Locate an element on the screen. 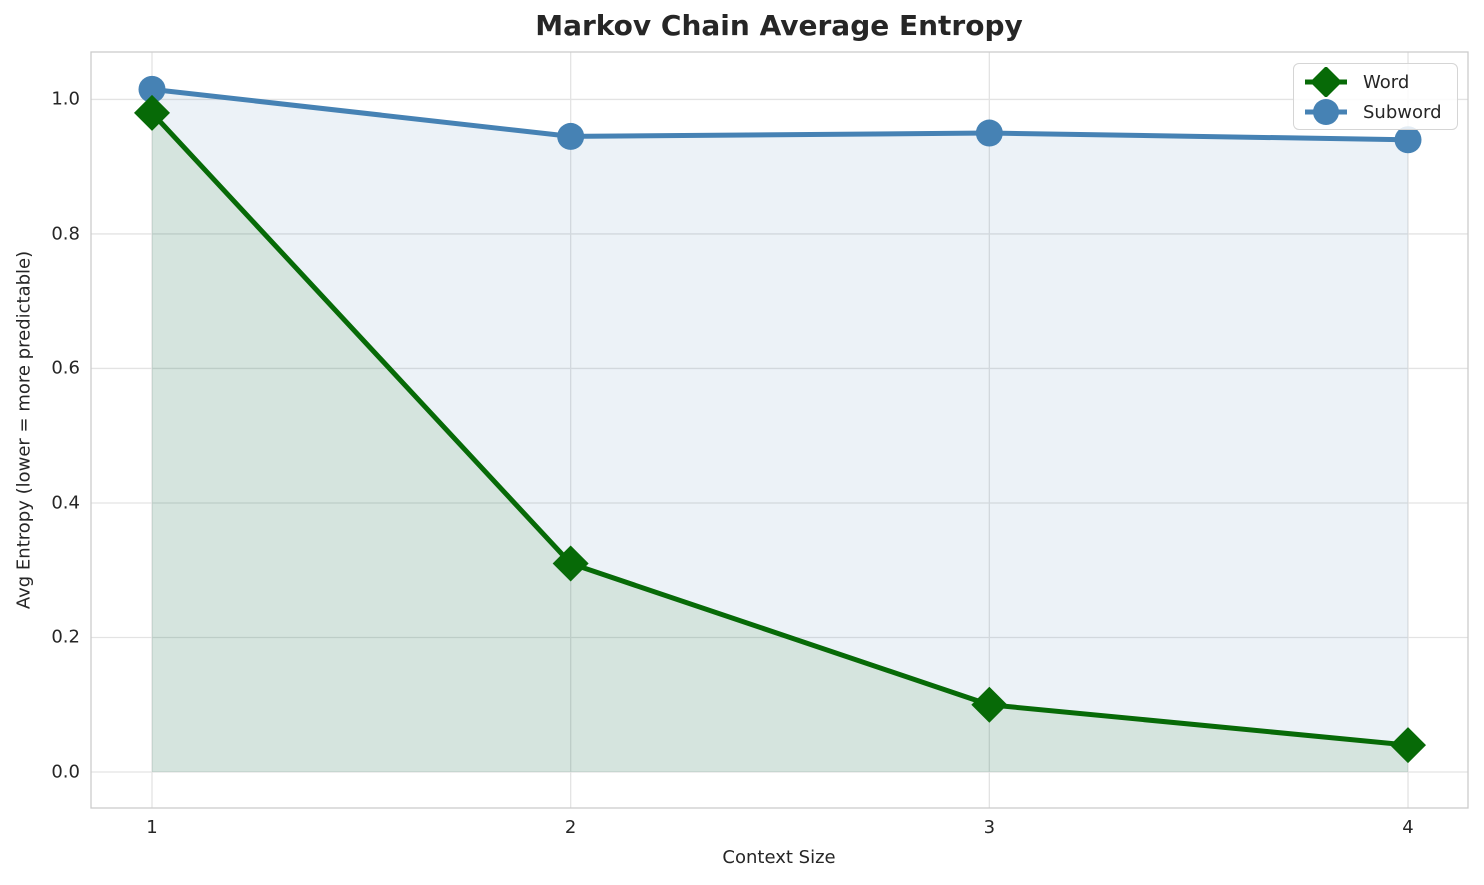 The width and height of the screenshot is (1484, 885). x-axis-label: Context Size is located at coordinates (779, 857).